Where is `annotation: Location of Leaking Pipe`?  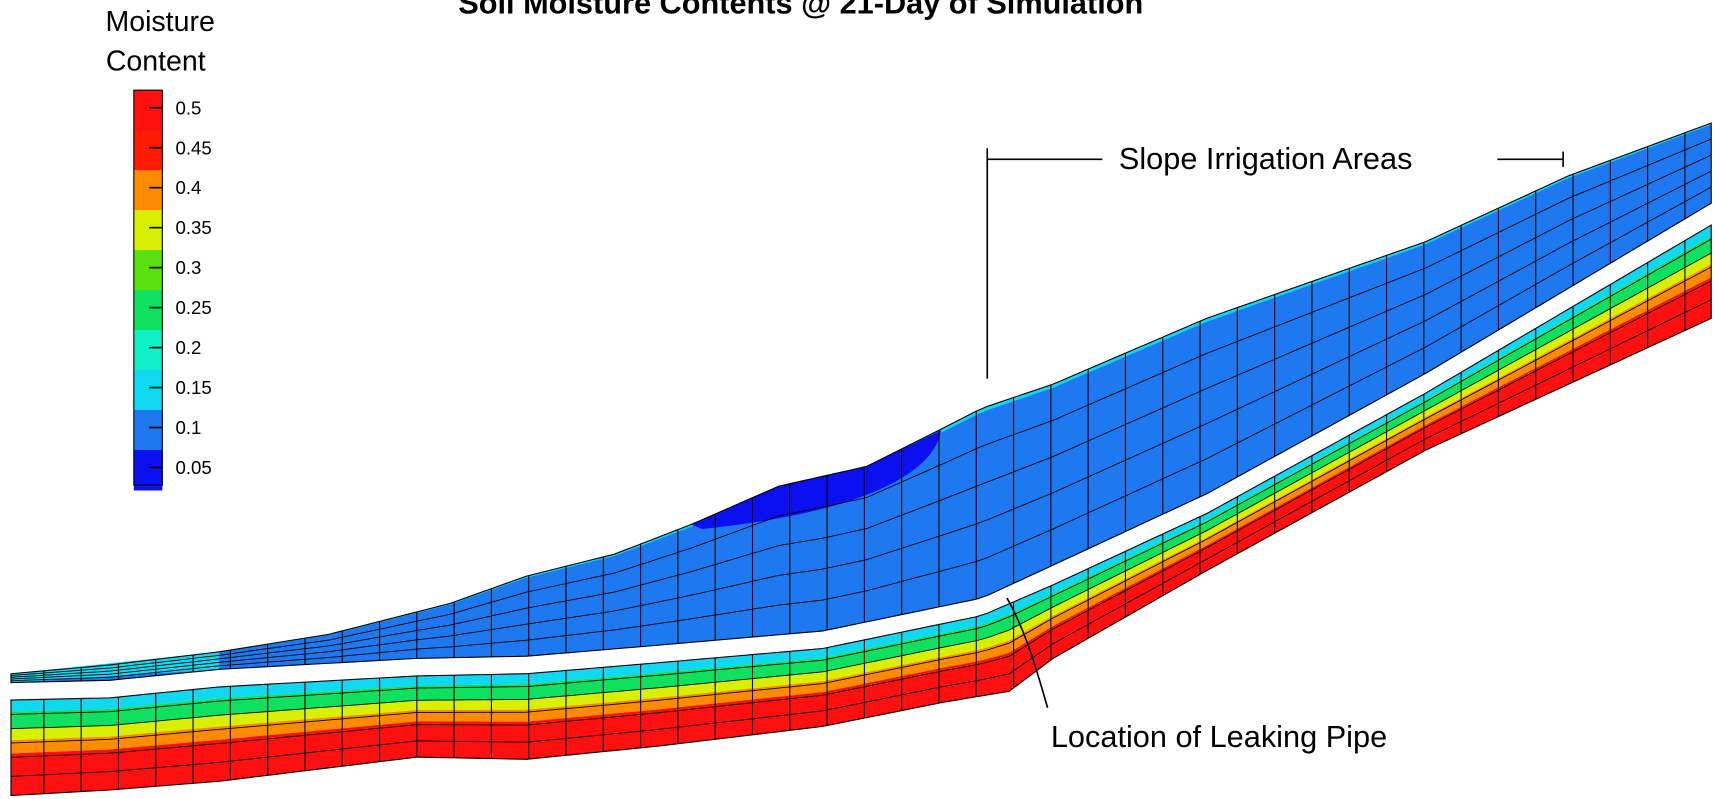
annotation: Location of Leaking Pipe is located at coordinates (1219, 736).